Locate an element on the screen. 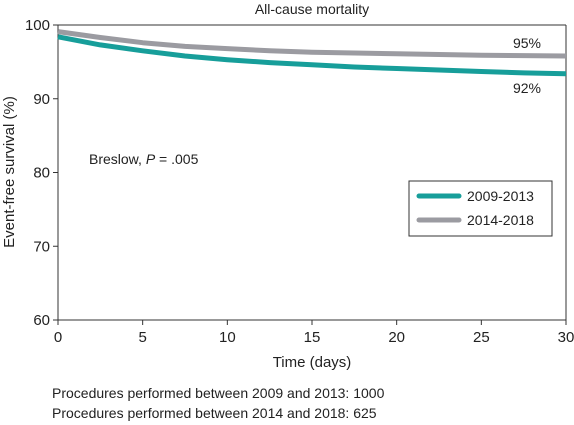  end-label-2009-2013: 92% is located at coordinates (527, 88).